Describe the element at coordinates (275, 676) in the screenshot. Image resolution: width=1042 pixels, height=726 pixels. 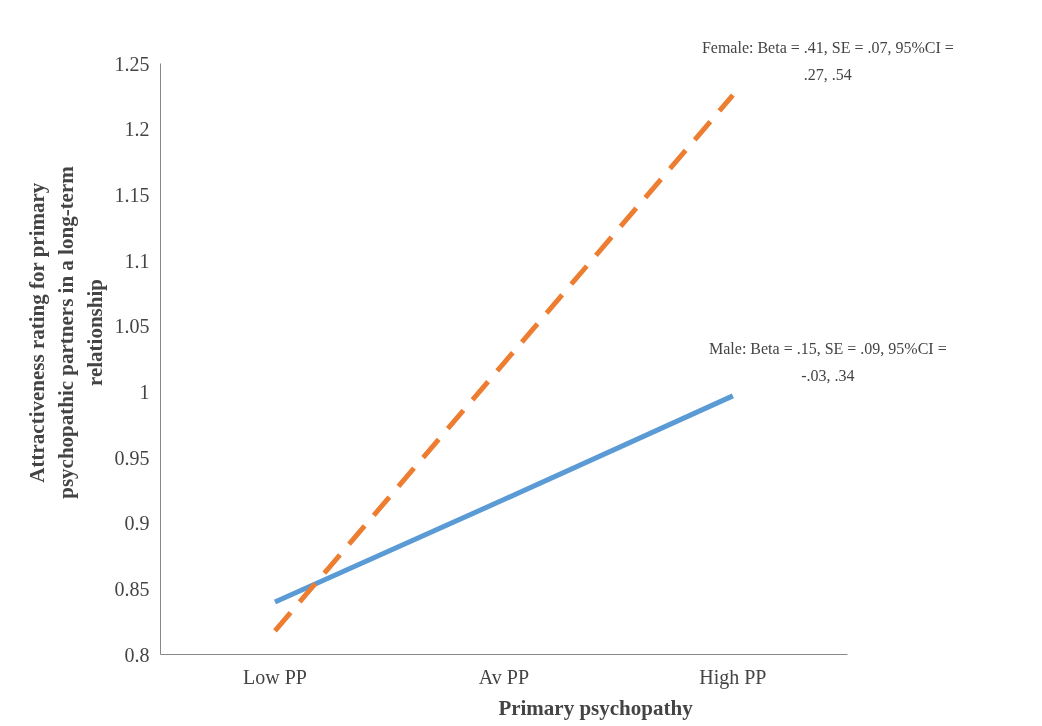
I see `x-tick-label: Low PP` at that location.